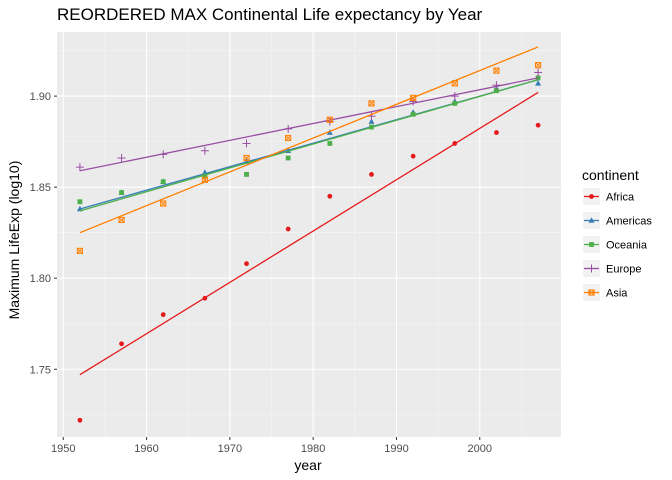  Describe the element at coordinates (40, 97) in the screenshot. I see `y-tick-label: 1.90` at that location.